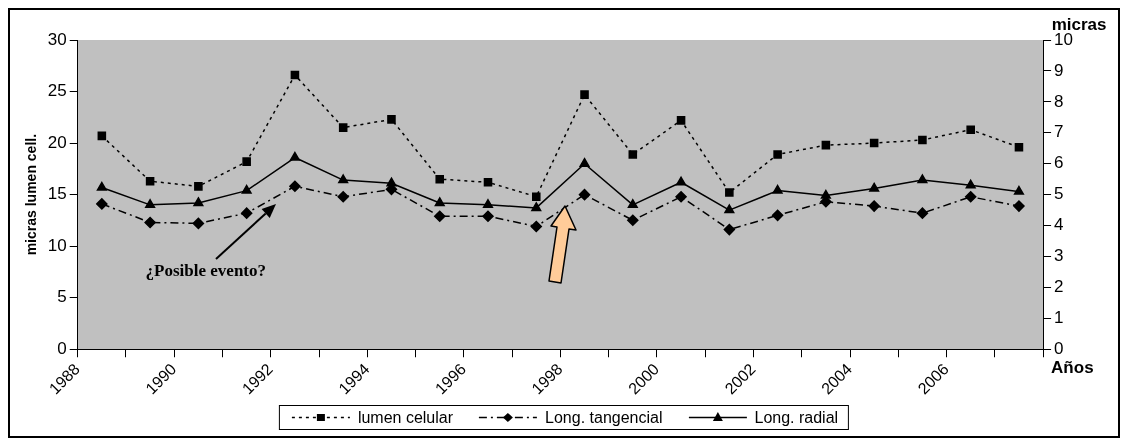  Describe the element at coordinates (604, 417) in the screenshot. I see `legend-label: Long. tangencial` at that location.